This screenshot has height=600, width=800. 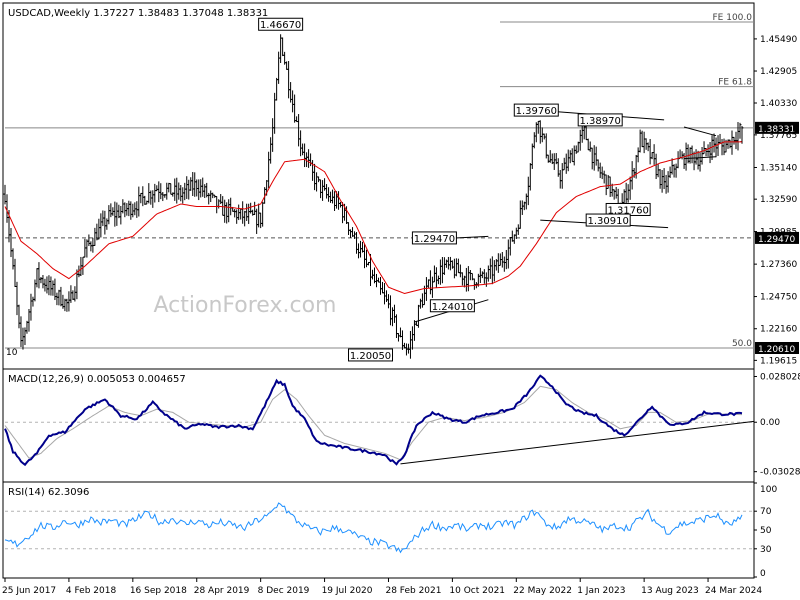 What do you see at coordinates (766, 550) in the screenshot?
I see `rsi-y-tick-label: 30` at bounding box center [766, 550].